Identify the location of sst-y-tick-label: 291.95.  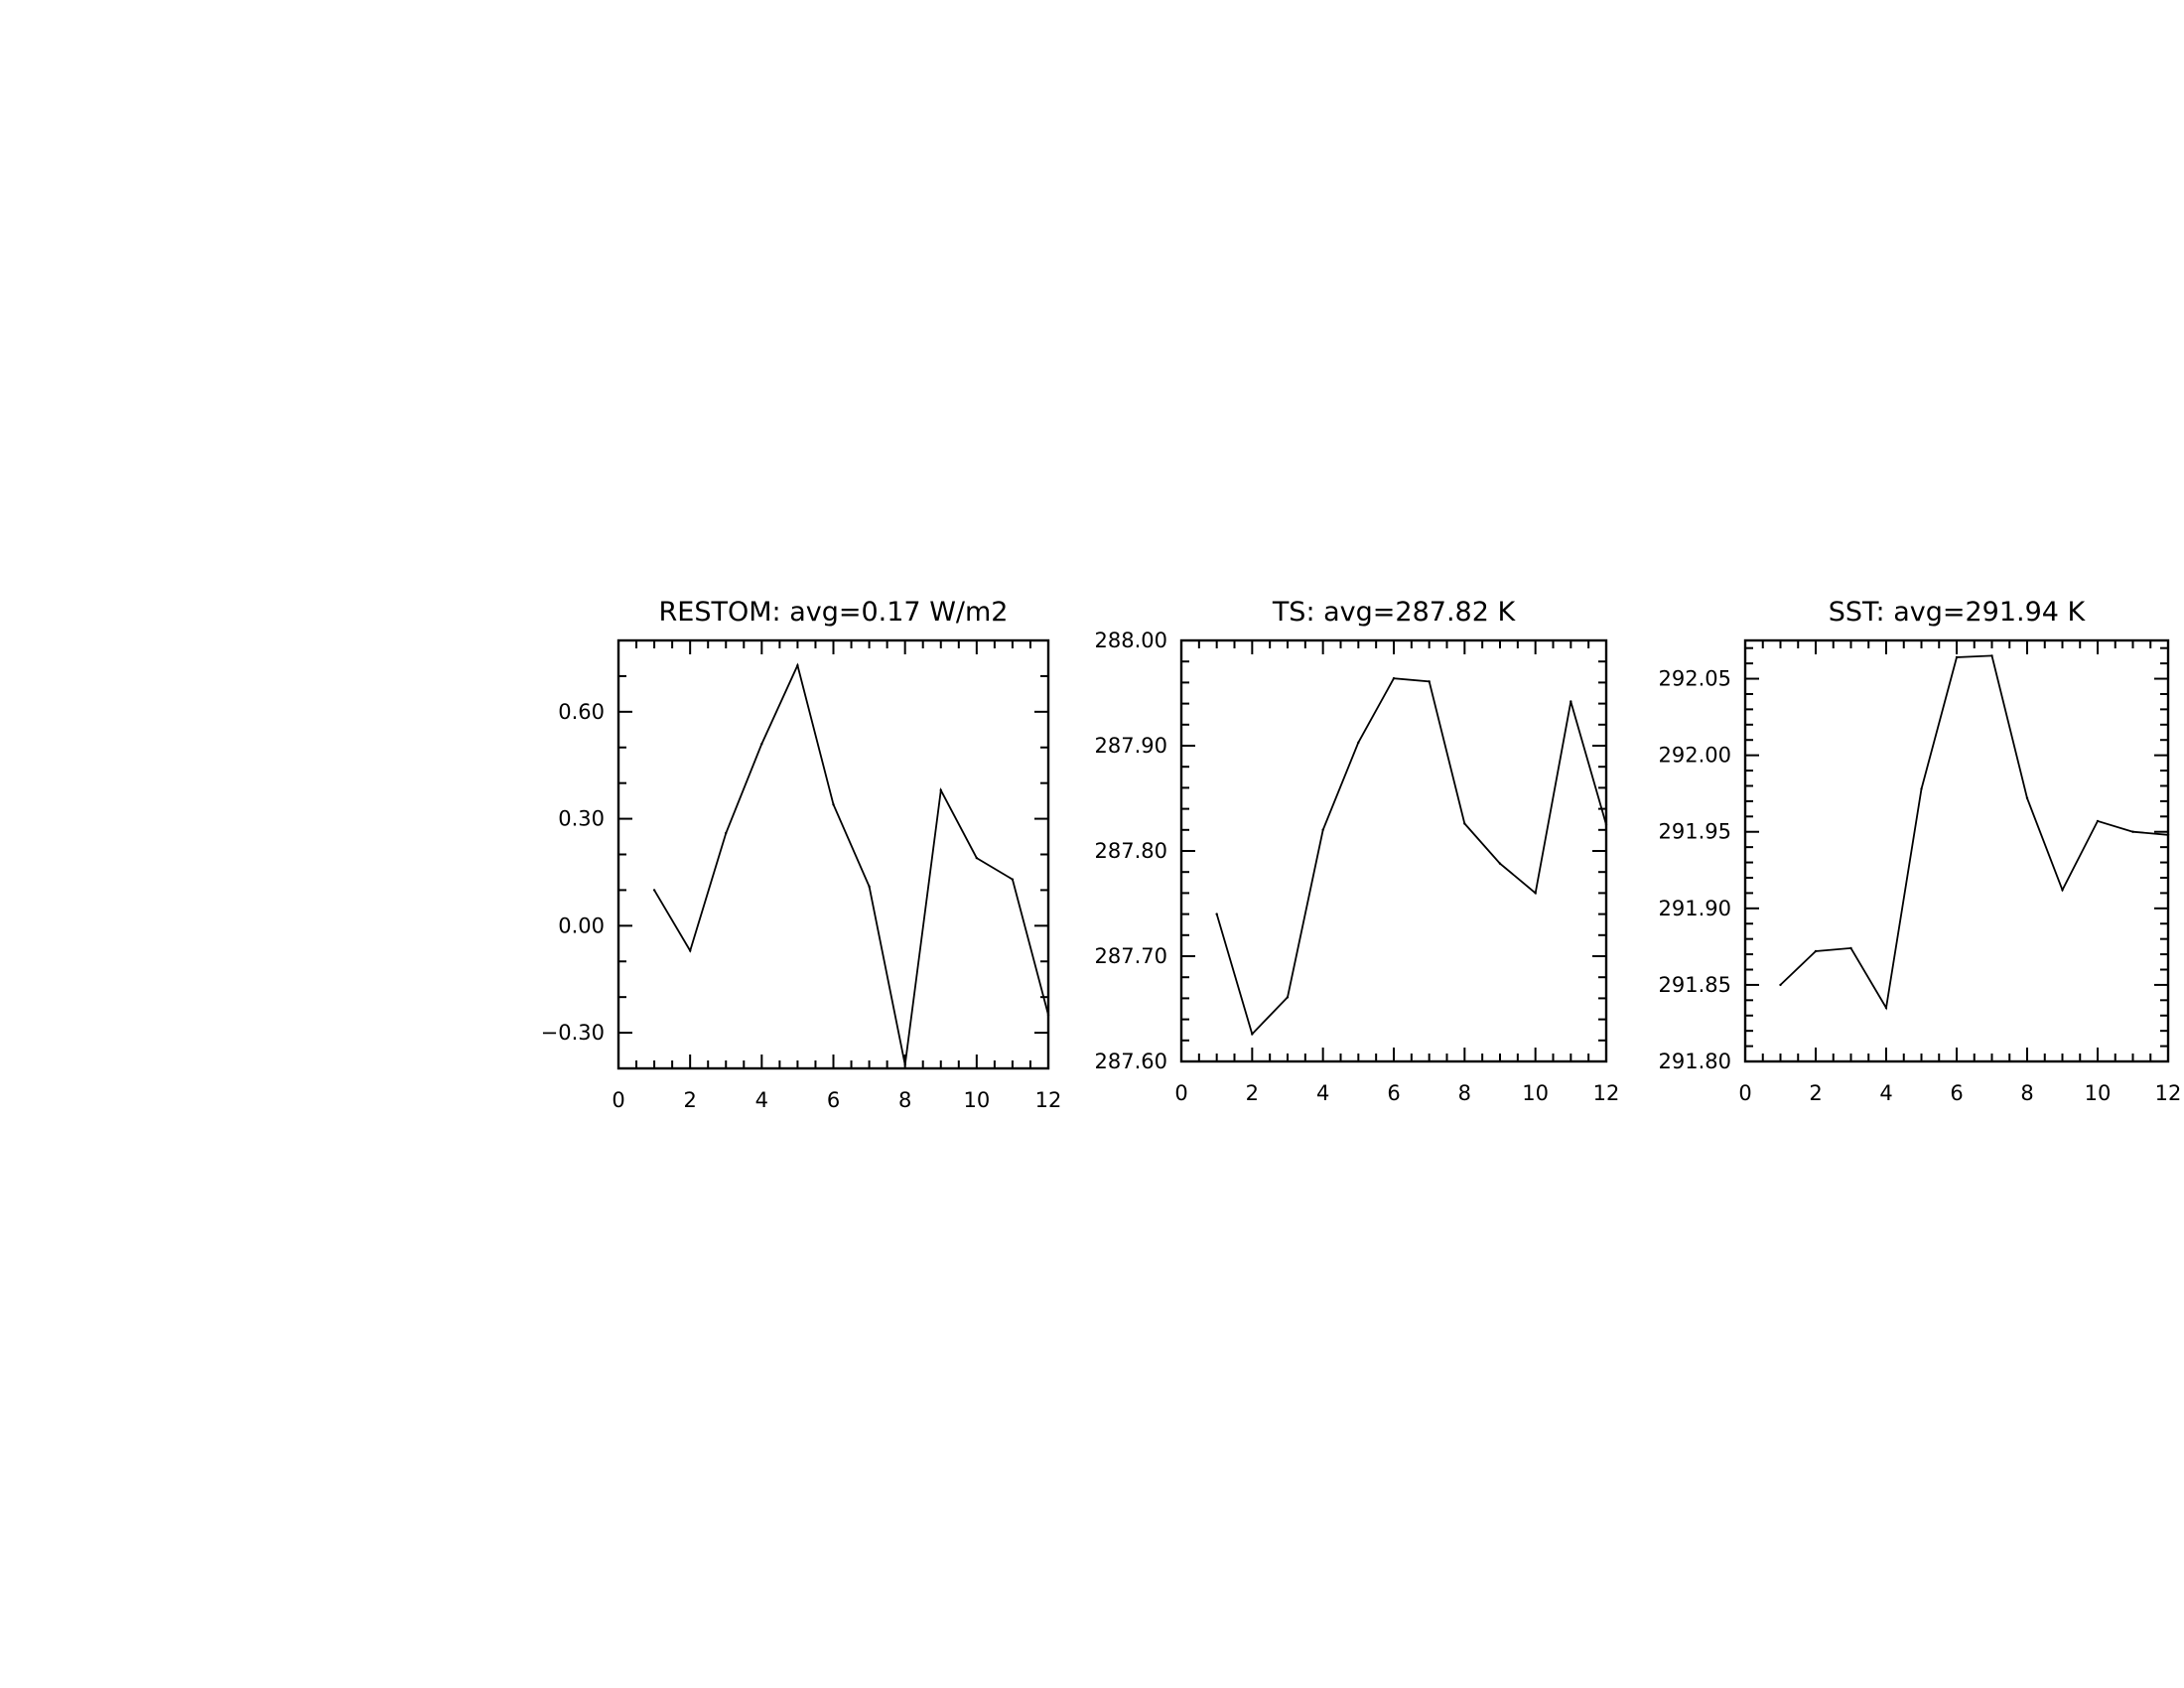
(1695, 832).